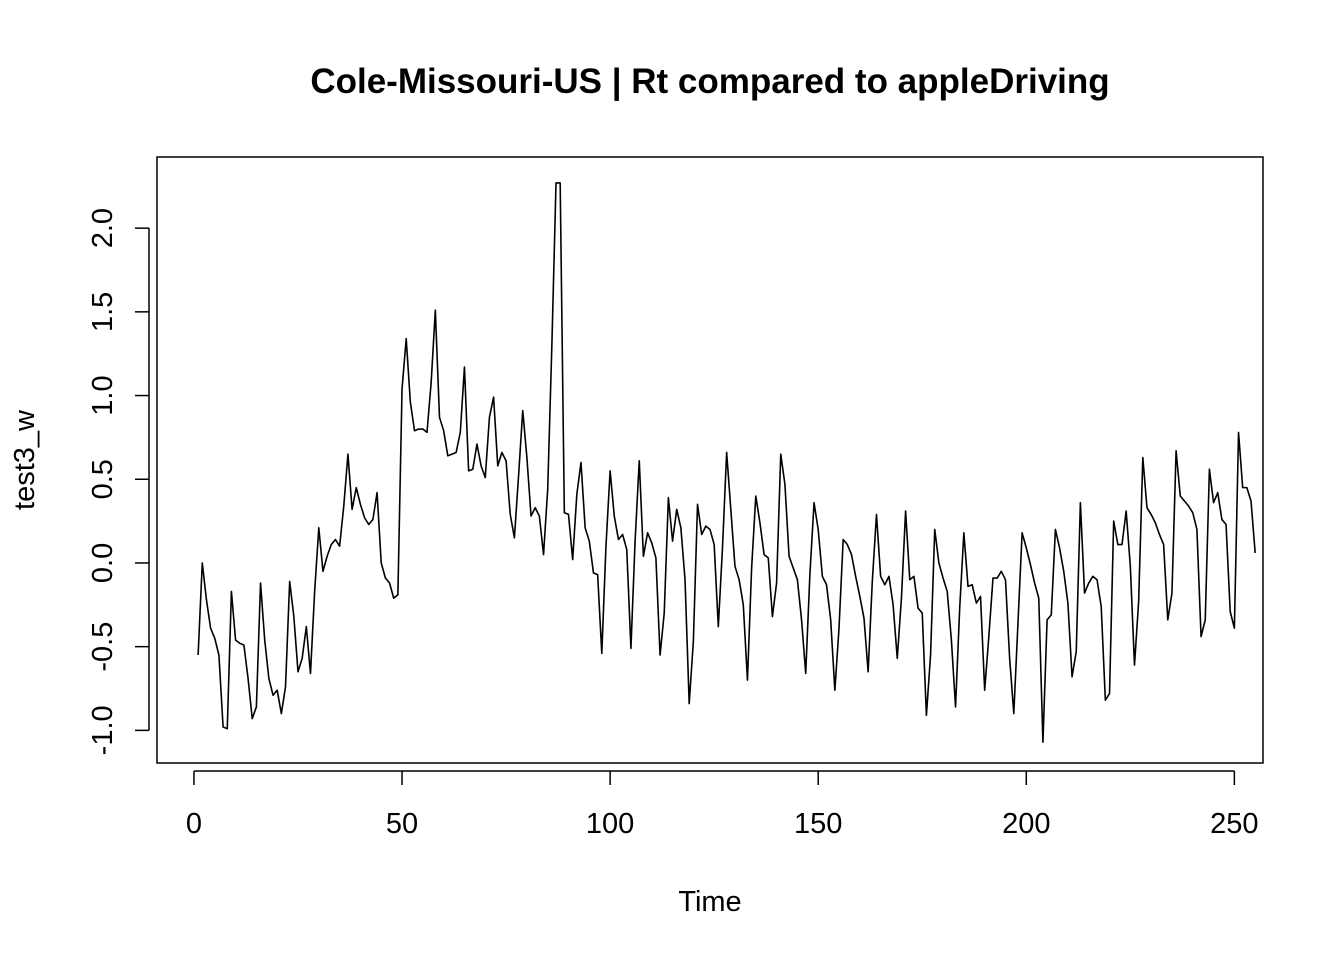 The width and height of the screenshot is (1344, 960). What do you see at coordinates (722, 805) in the screenshot?
I see `x-axis: 0 50 100 150 200 250` at bounding box center [722, 805].